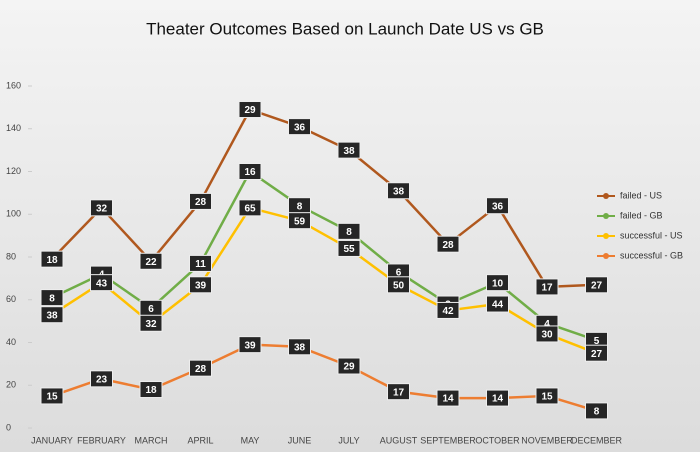 This screenshot has width=700, height=452. Describe the element at coordinates (11, 299) in the screenshot. I see `y-tick-label: 60` at that location.